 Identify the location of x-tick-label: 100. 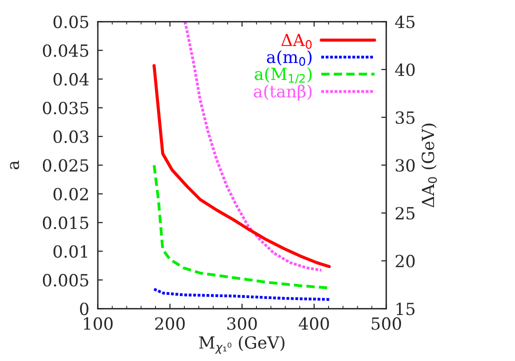
(98, 323).